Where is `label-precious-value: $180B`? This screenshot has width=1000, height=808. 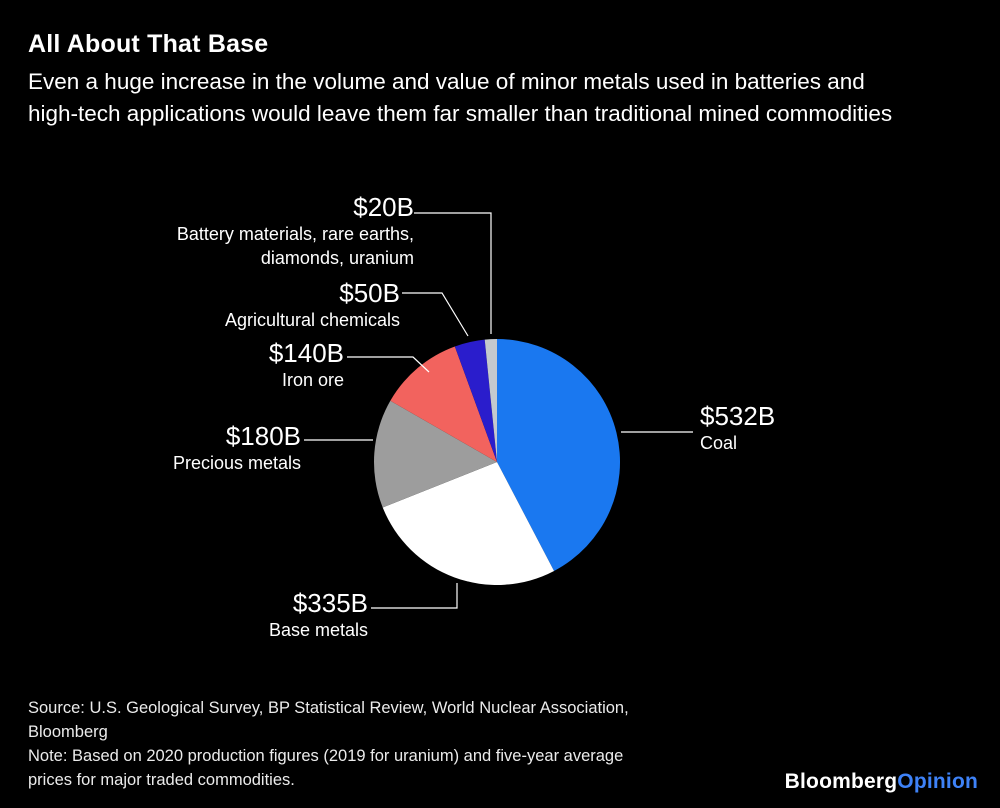
label-precious-value: $180B is located at coordinates (263, 436).